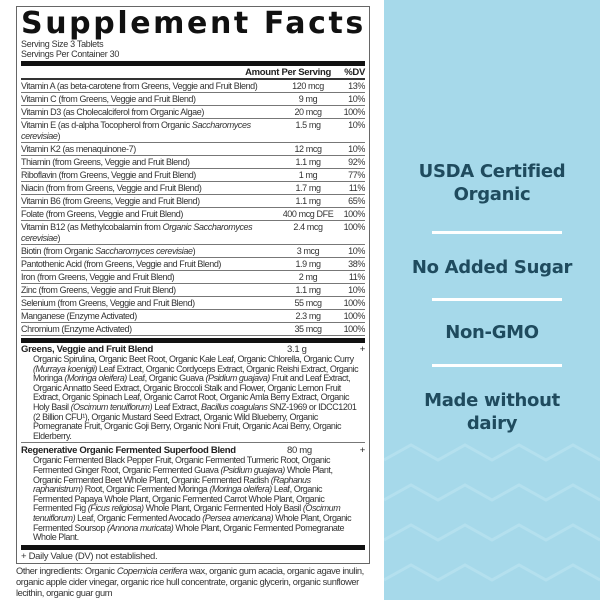  I want to click on claim-divider, so click(497, 365).